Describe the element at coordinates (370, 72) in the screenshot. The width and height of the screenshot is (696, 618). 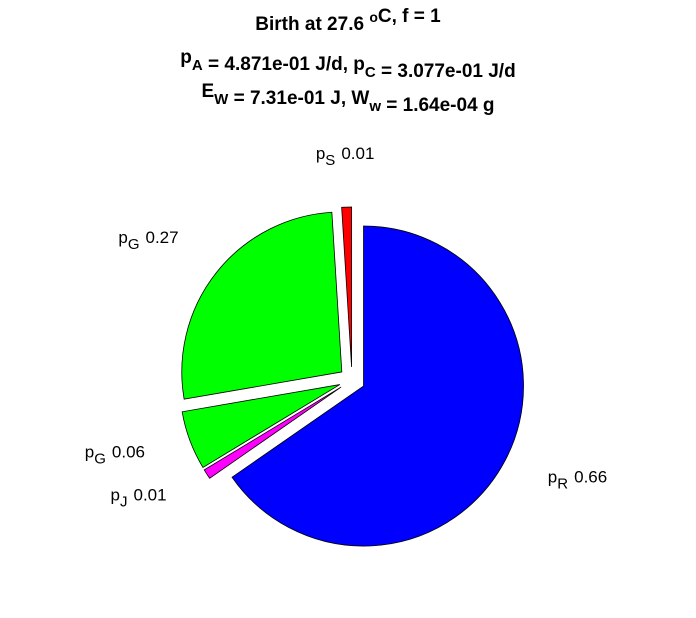
I see `title-subscript: C` at that location.